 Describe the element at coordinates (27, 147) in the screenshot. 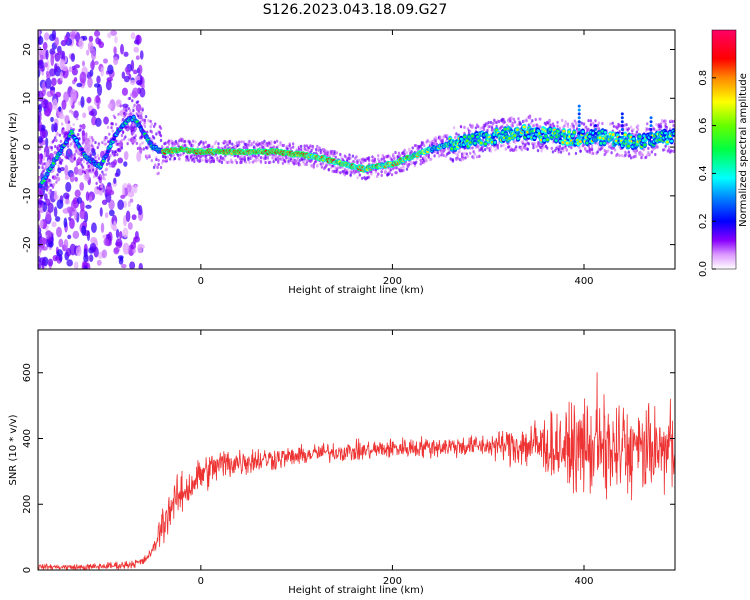

I see `spectrogram-y-tick-label: 0` at that location.